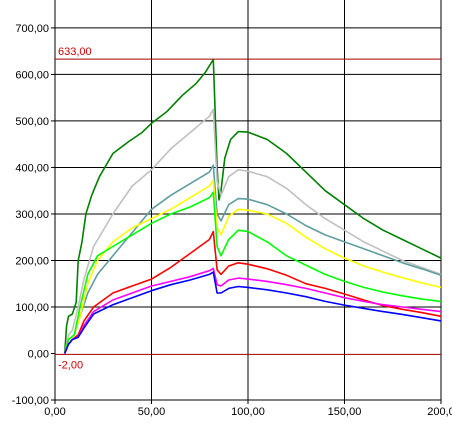  I want to click on y-tick-label: 400,00, so click(32, 168).